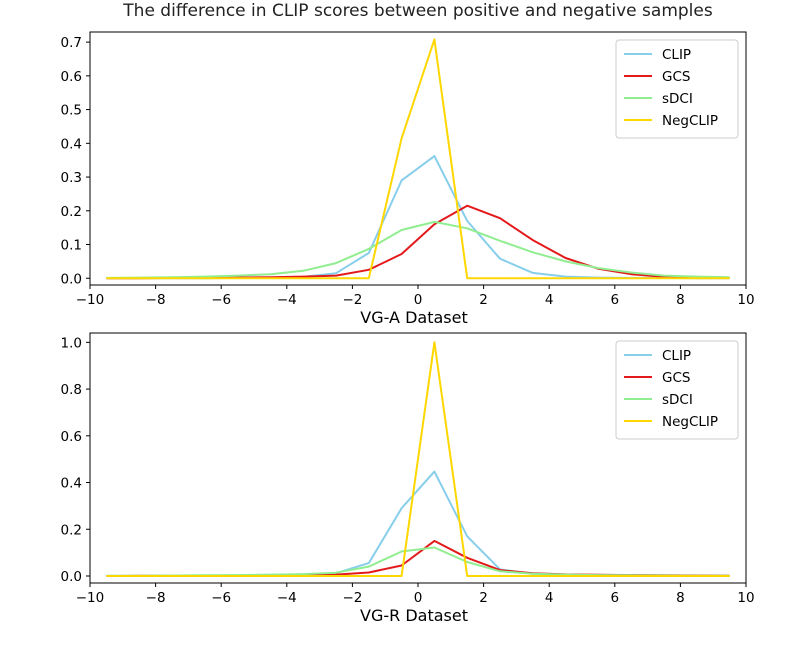 The height and width of the screenshot is (665, 808). I want to click on y-tick-label: 0.7, so click(71, 43).